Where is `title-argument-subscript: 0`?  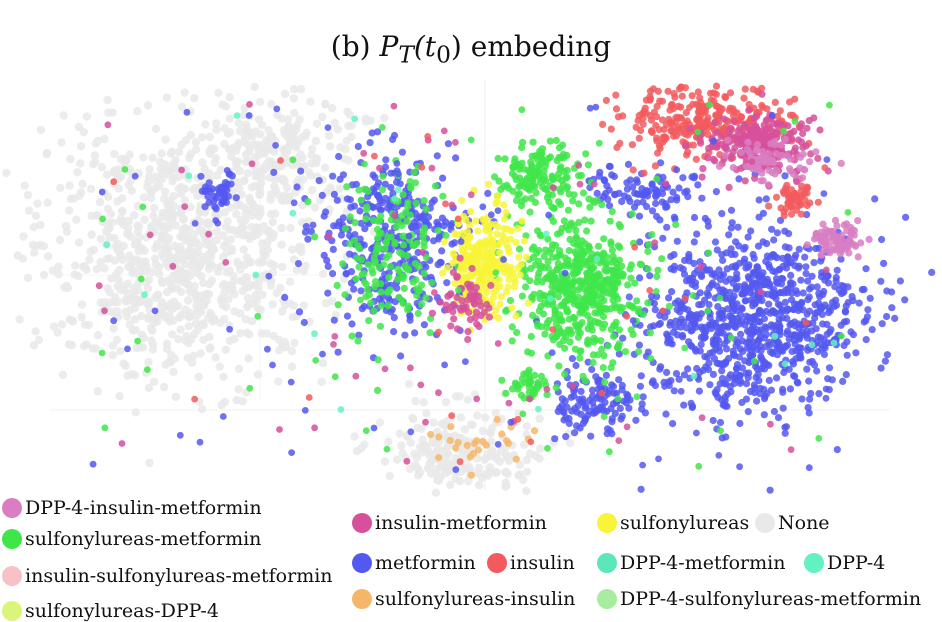
title-argument-subscript: 0 is located at coordinates (443, 54).